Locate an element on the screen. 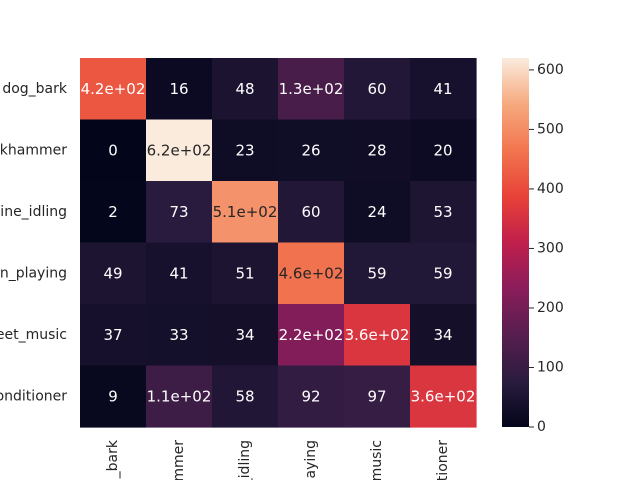 The height and width of the screenshot is (480, 640). cell-annotation: 1.1e+02 is located at coordinates (179, 396).